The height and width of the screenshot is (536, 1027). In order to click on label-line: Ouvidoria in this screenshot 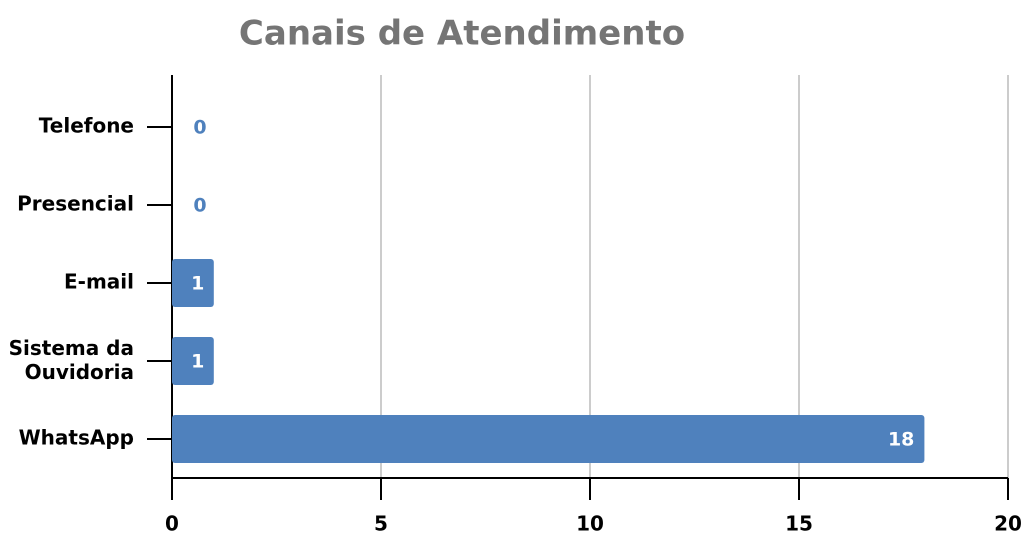, I will do `click(79, 372)`.